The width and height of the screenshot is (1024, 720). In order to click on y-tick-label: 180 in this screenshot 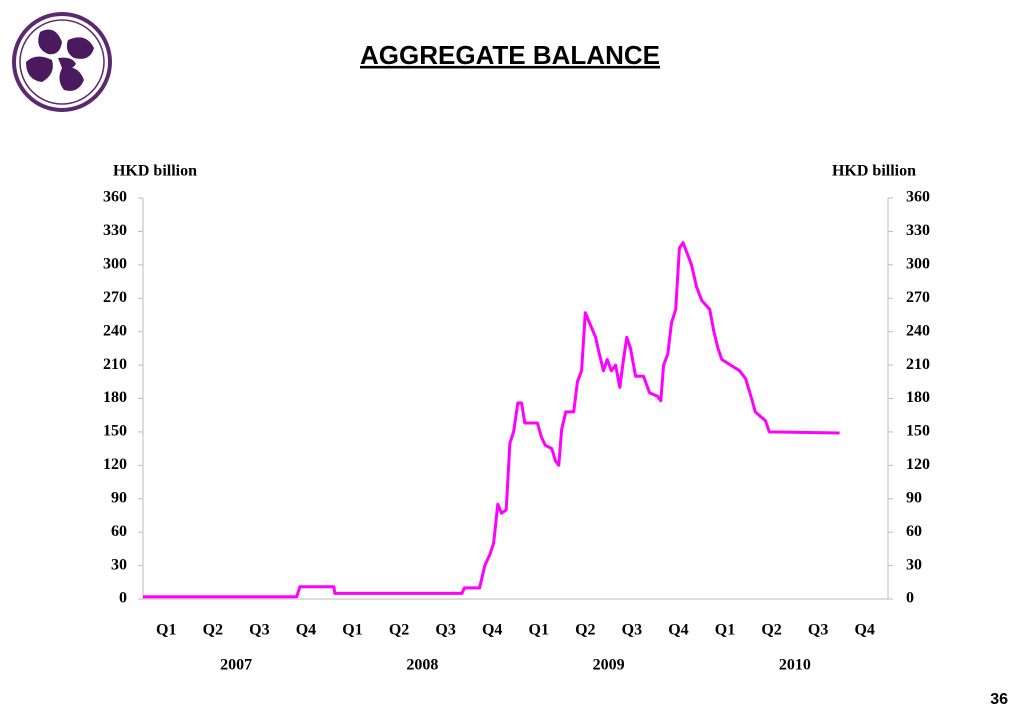, I will do `click(115, 397)`.